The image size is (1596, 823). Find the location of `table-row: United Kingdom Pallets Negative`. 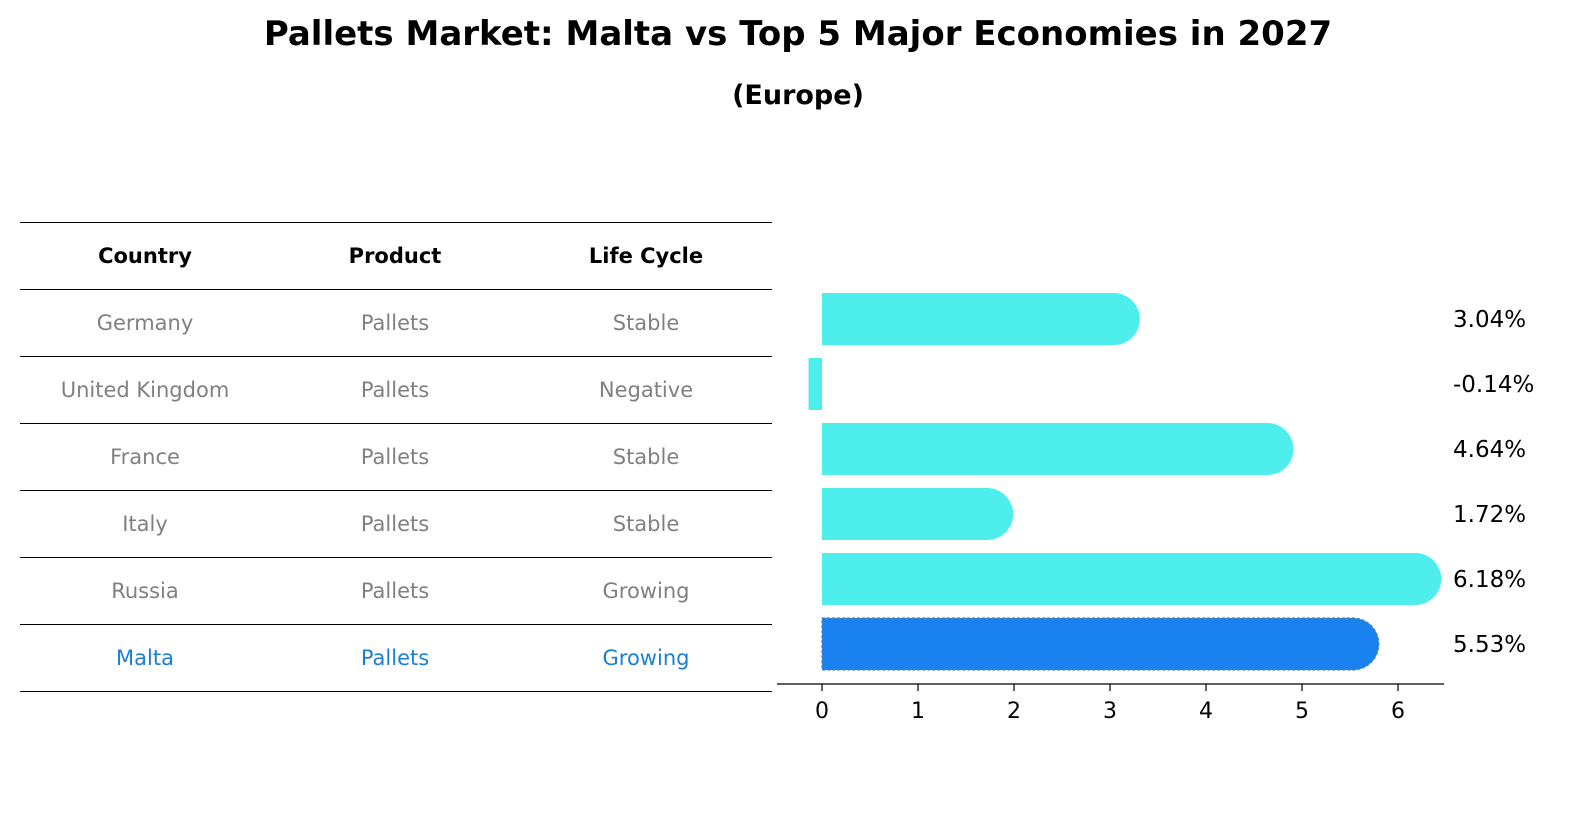

table-row: United Kingdom Pallets Negative is located at coordinates (396, 390).